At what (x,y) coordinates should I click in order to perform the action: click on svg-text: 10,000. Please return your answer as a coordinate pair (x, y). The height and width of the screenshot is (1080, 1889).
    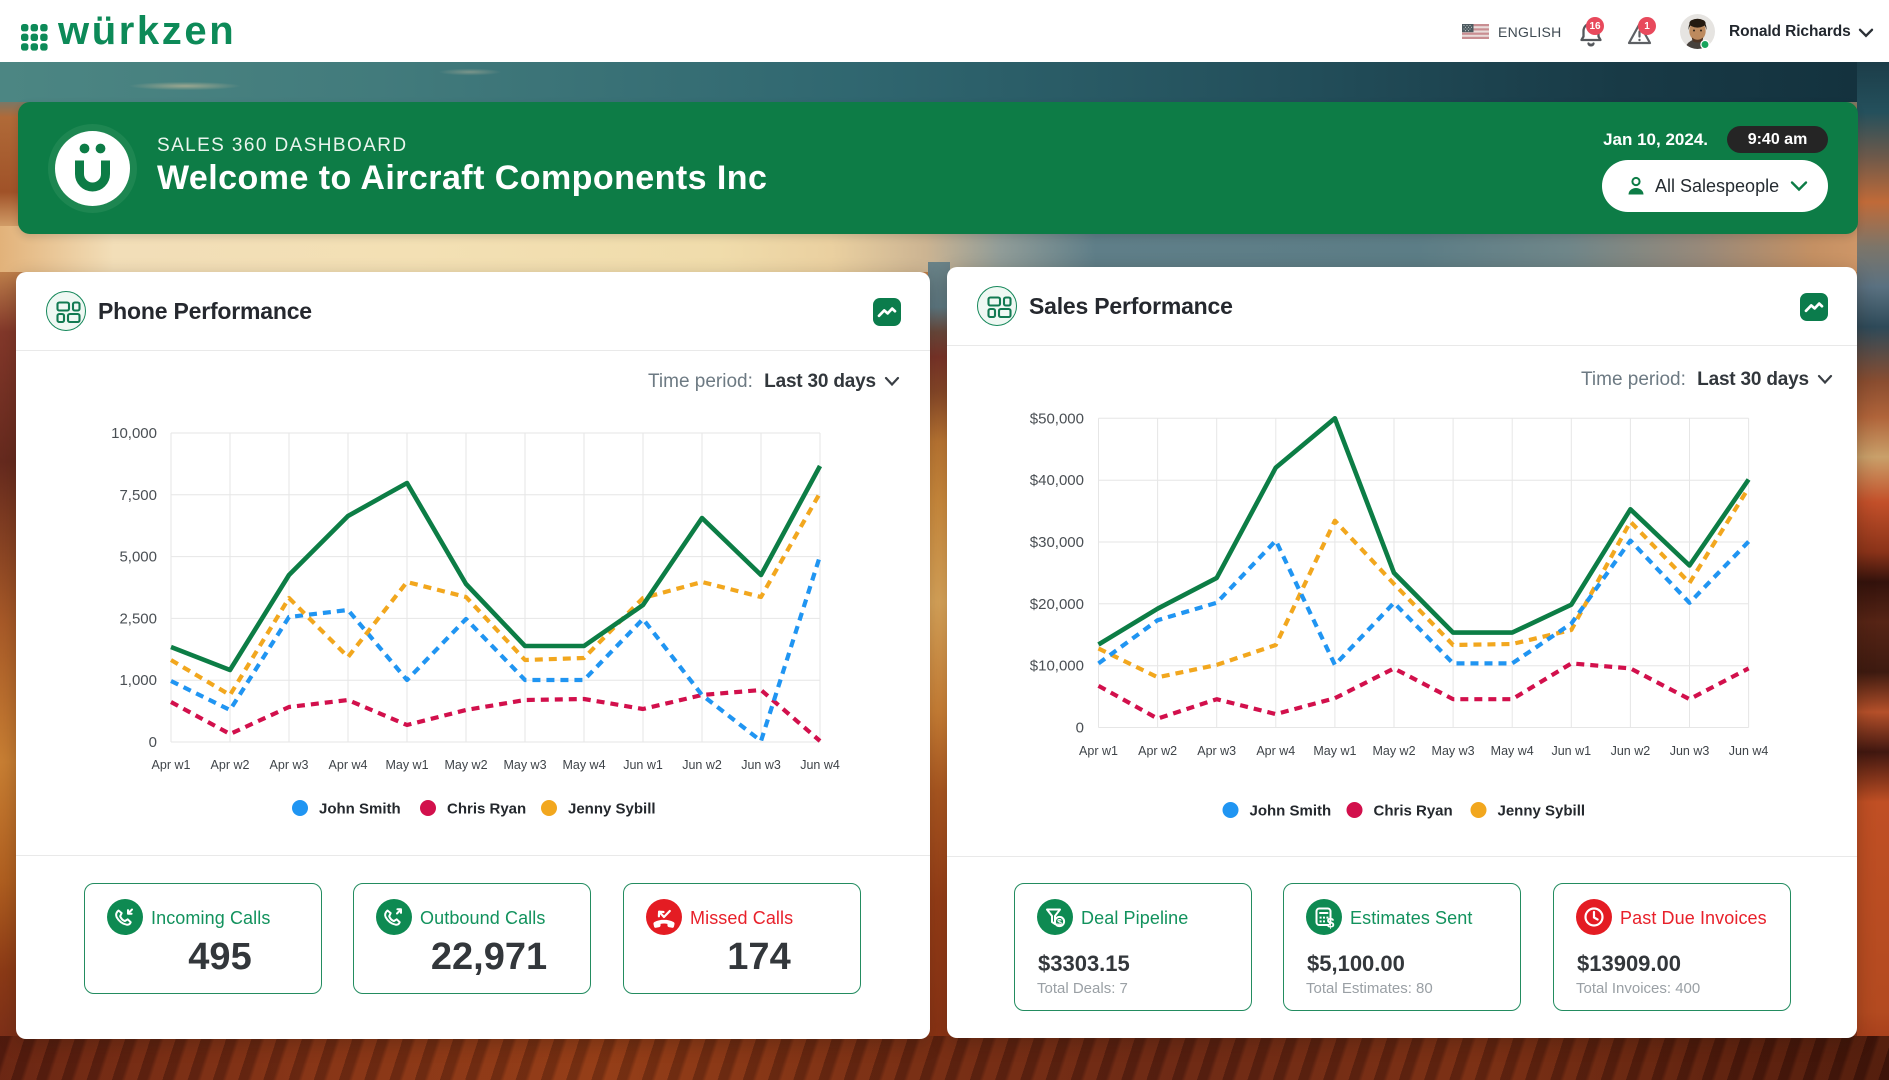
    Looking at the image, I should click on (134, 433).